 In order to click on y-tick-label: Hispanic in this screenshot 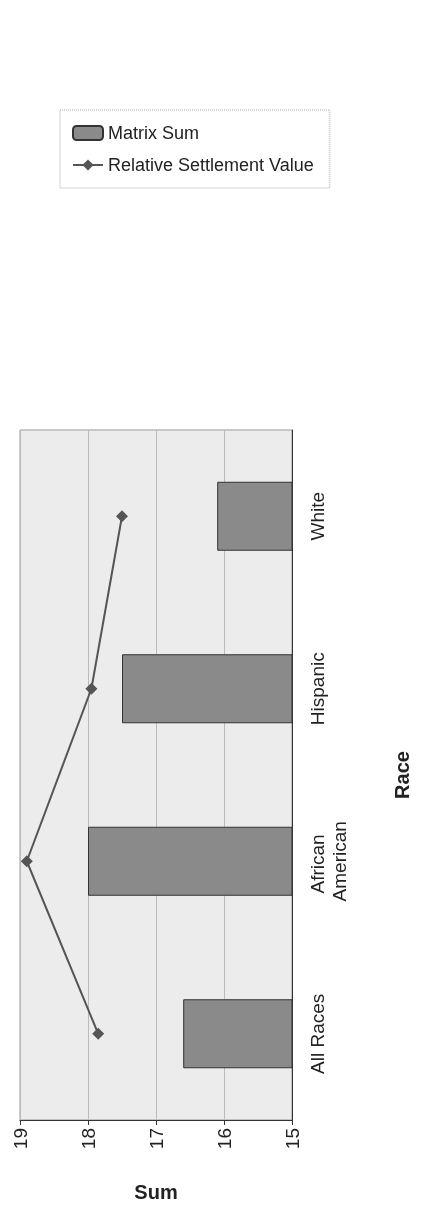, I will do `click(317, 689)`.